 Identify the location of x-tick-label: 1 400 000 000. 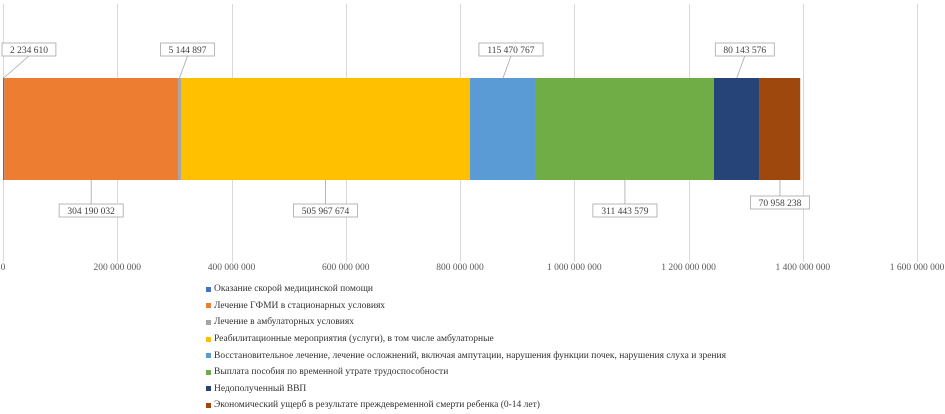
(802, 268).